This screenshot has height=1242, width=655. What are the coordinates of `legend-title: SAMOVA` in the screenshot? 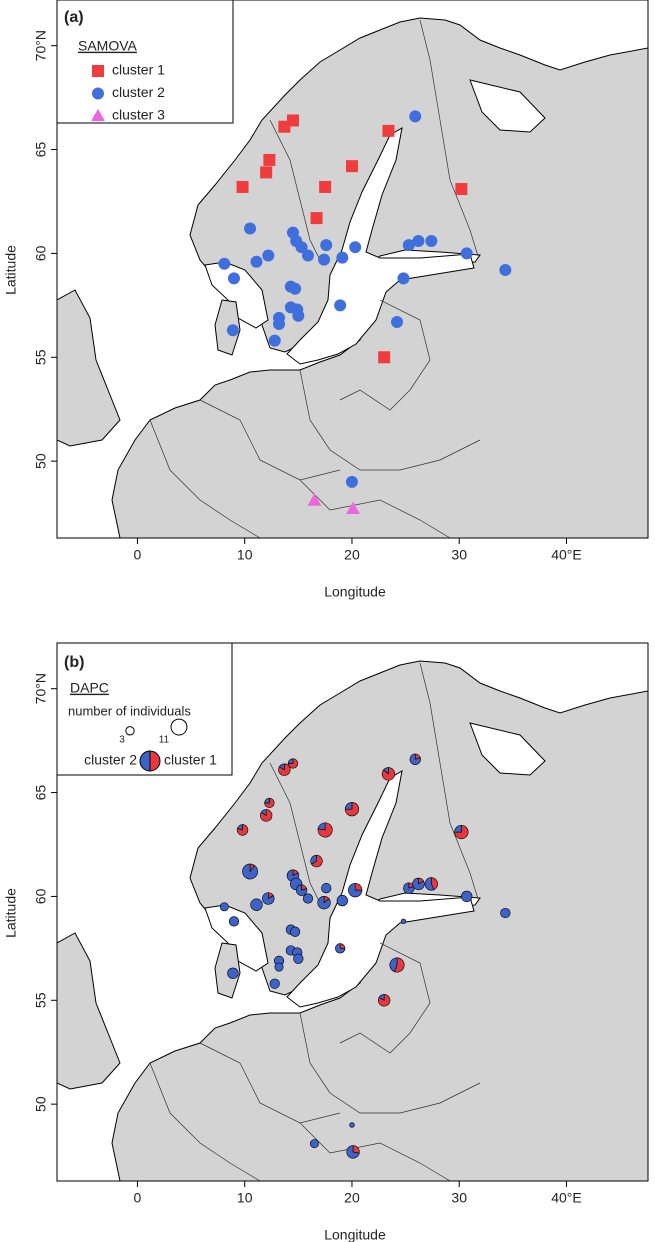 It's located at (108, 46).